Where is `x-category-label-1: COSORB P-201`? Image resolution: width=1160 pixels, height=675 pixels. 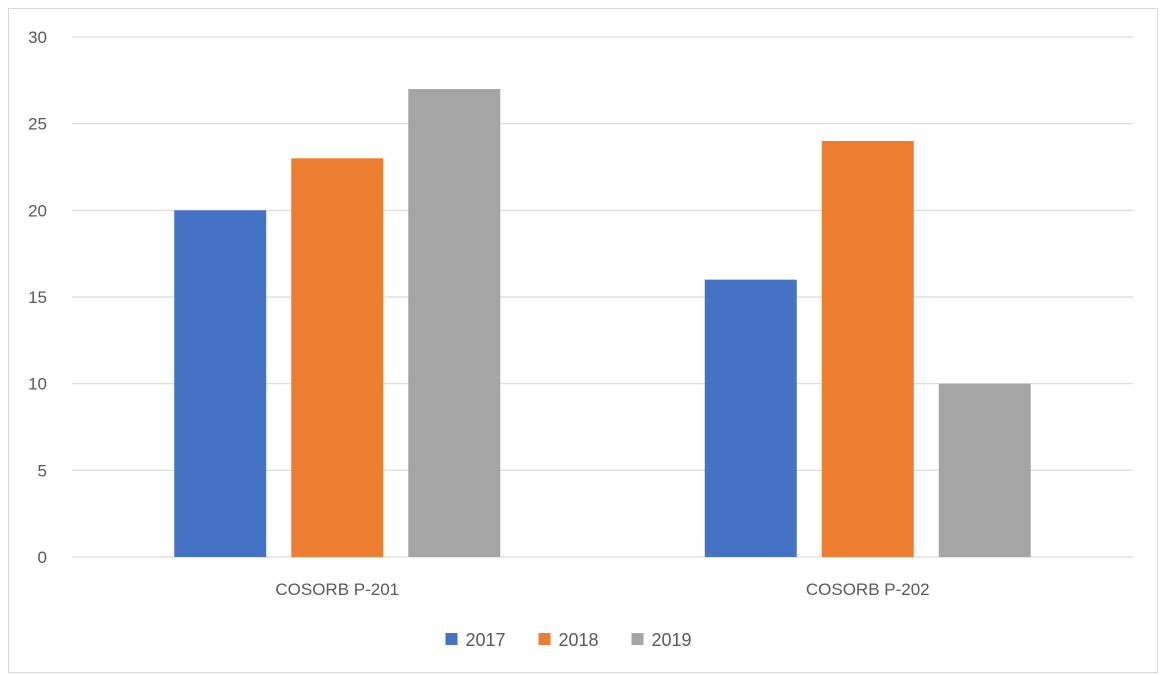
x-category-label-1: COSORB P-201 is located at coordinates (337, 589).